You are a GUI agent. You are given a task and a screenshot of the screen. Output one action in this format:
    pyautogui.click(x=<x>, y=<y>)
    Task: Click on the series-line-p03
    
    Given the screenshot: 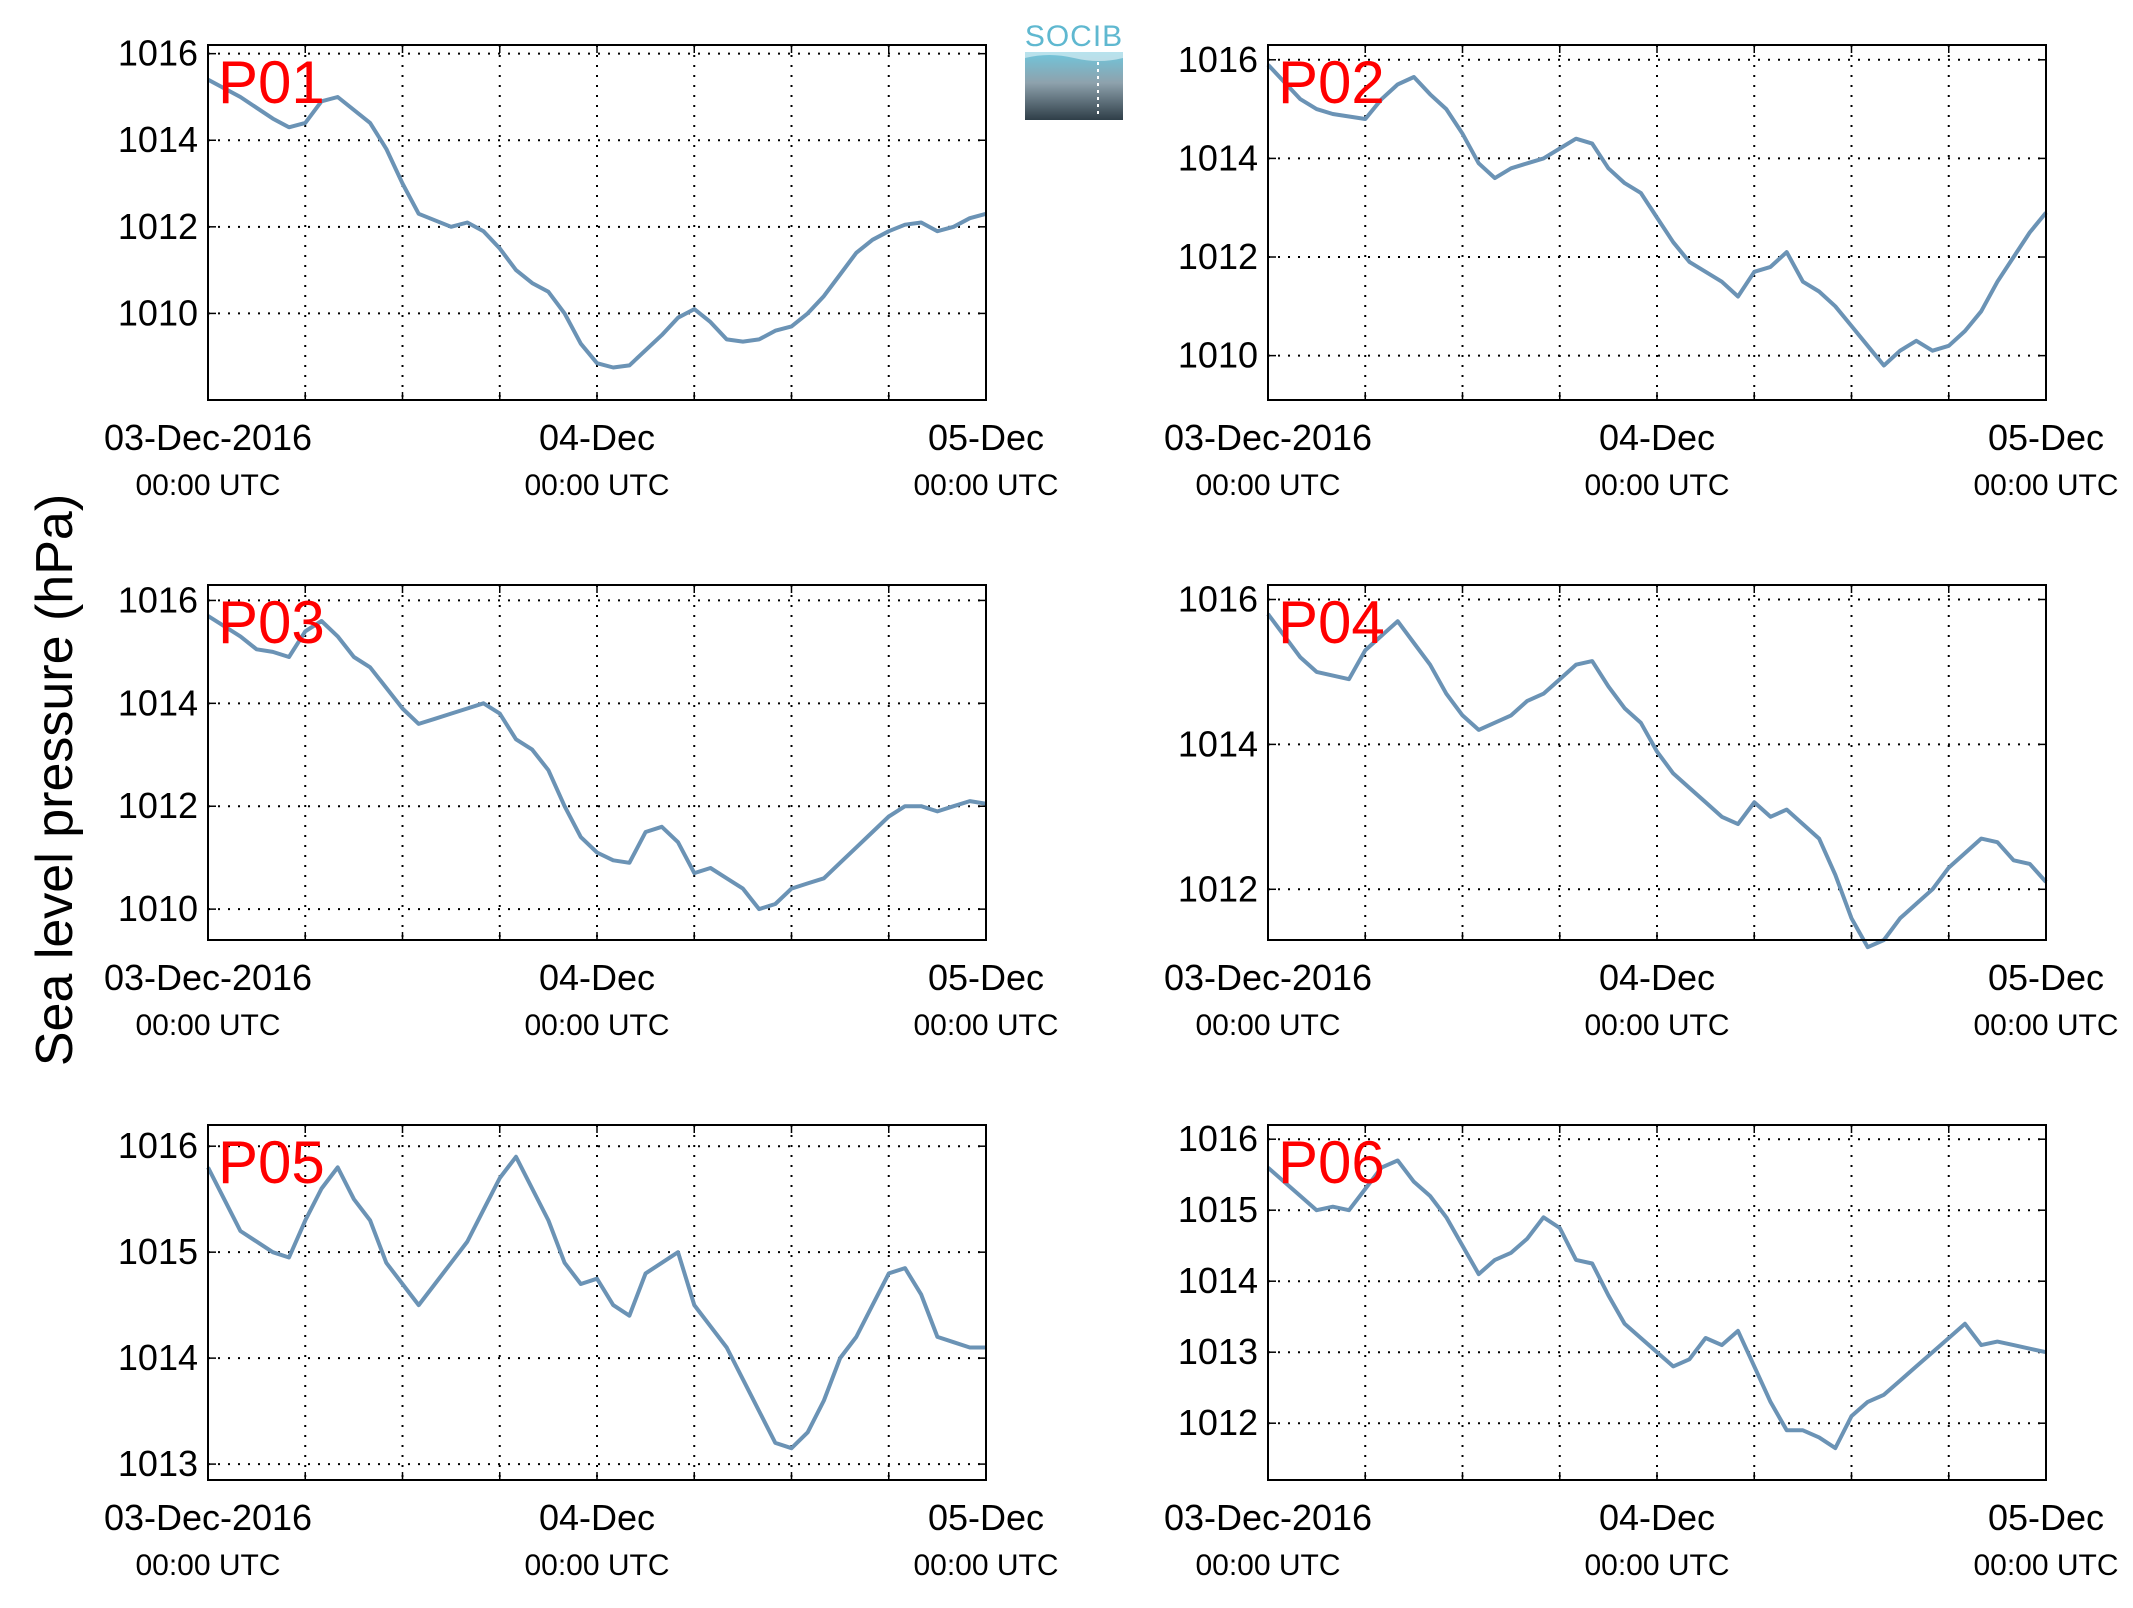 What is the action you would take?
    pyautogui.click(x=596, y=763)
    